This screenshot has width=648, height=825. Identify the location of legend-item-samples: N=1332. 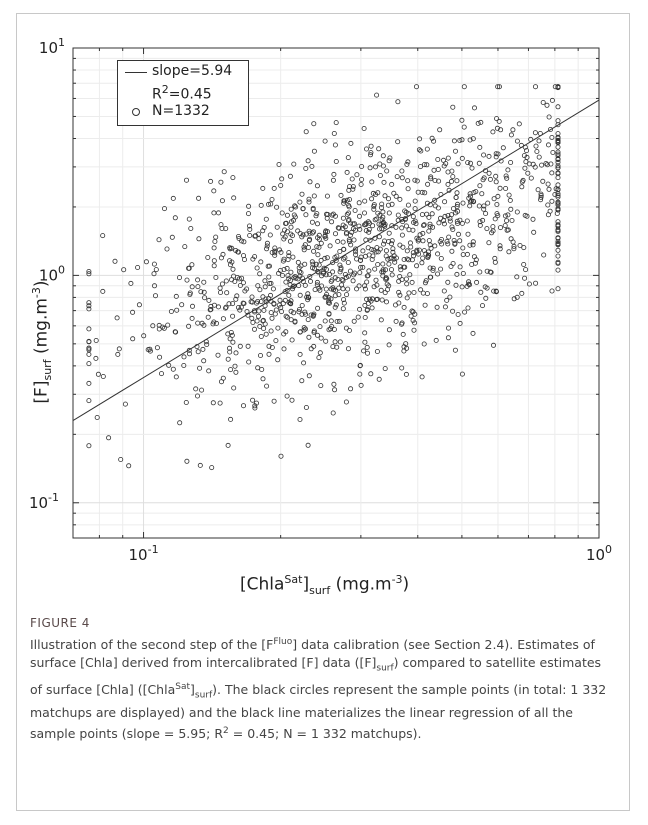
(183, 112).